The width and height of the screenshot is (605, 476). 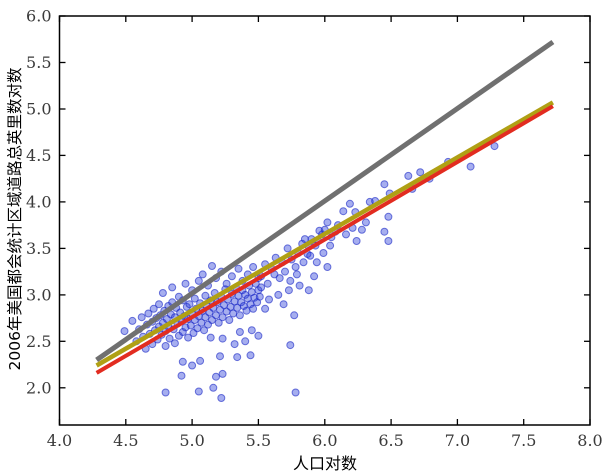 I want to click on x-tick-label: 7.0, so click(x=457, y=440).